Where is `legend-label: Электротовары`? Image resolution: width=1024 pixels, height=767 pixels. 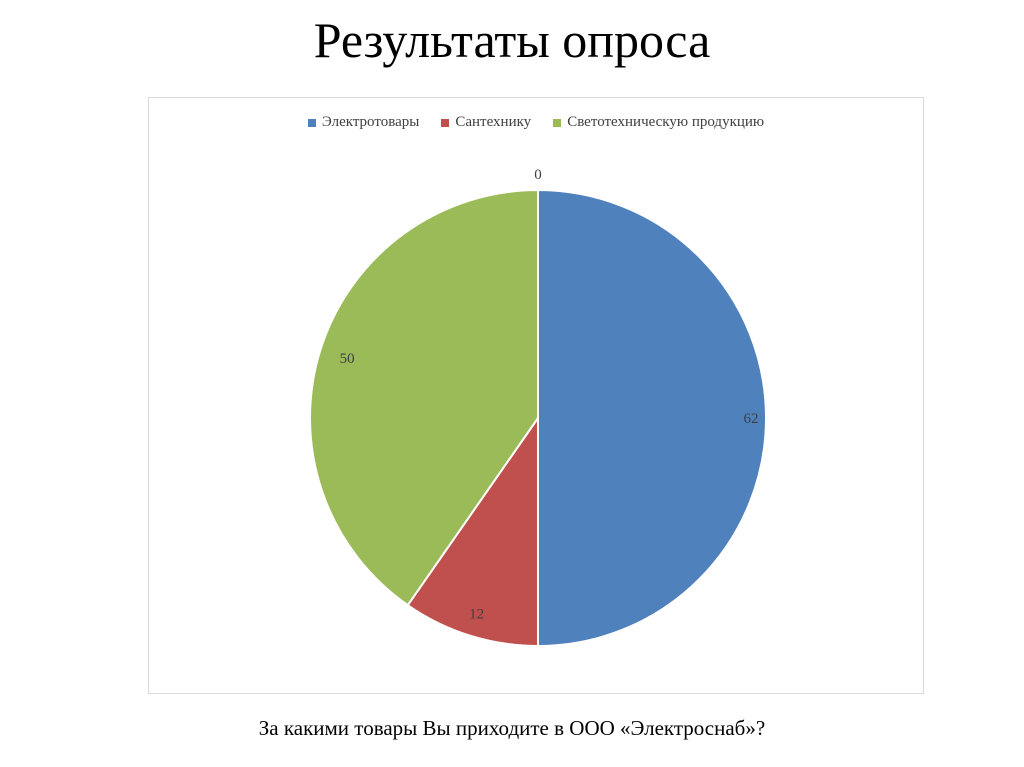 legend-label: Электротовары is located at coordinates (370, 122).